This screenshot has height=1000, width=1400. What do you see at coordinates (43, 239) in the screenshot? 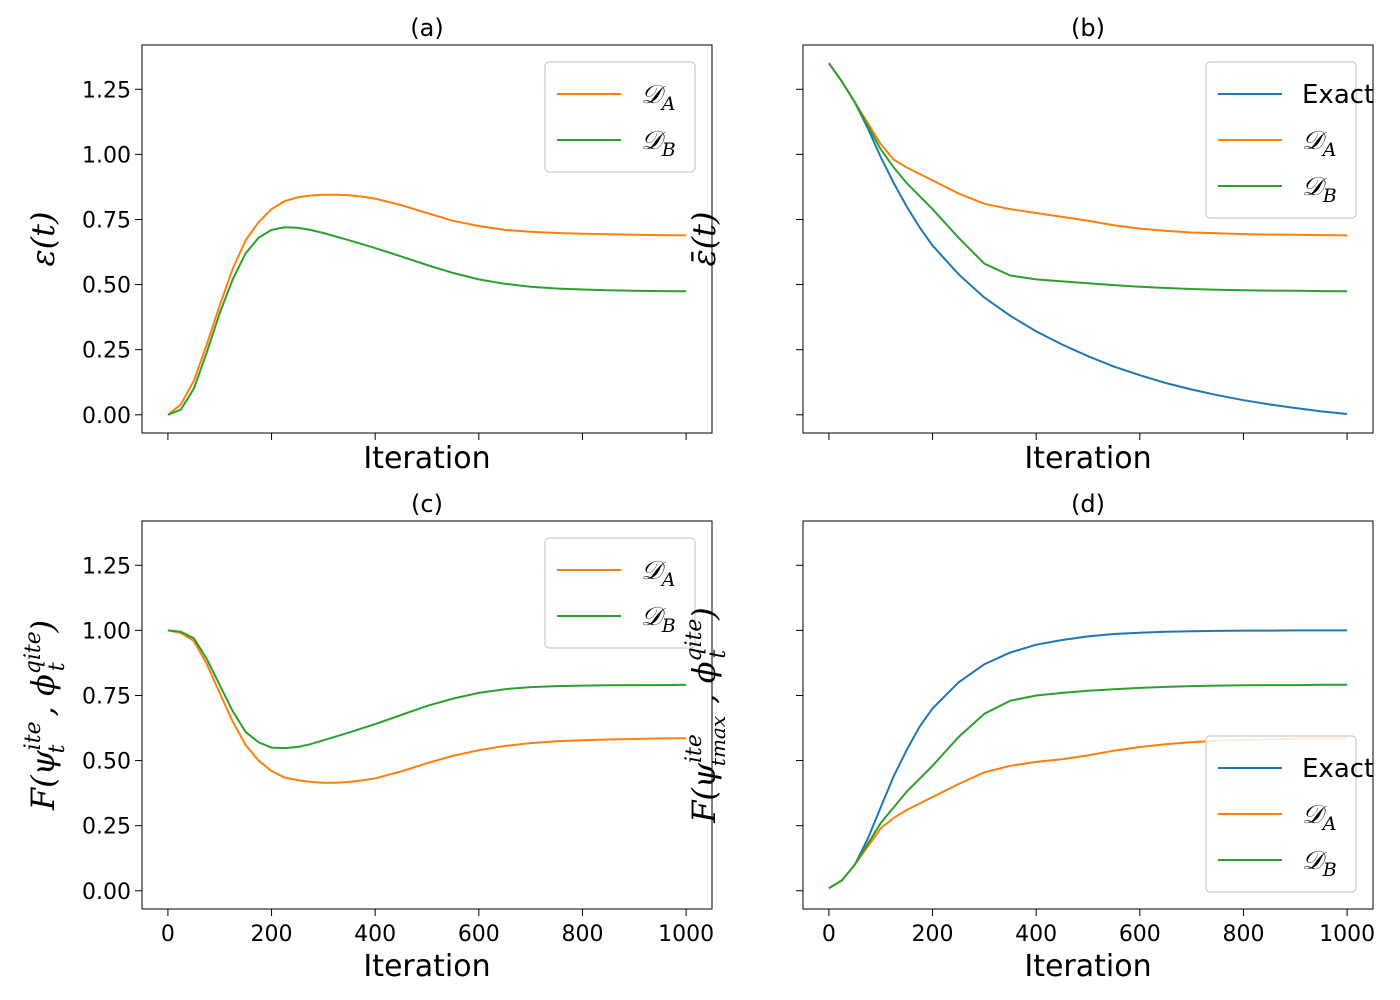
I see `y-axis-label: ε(t)ε(t)` at bounding box center [43, 239].